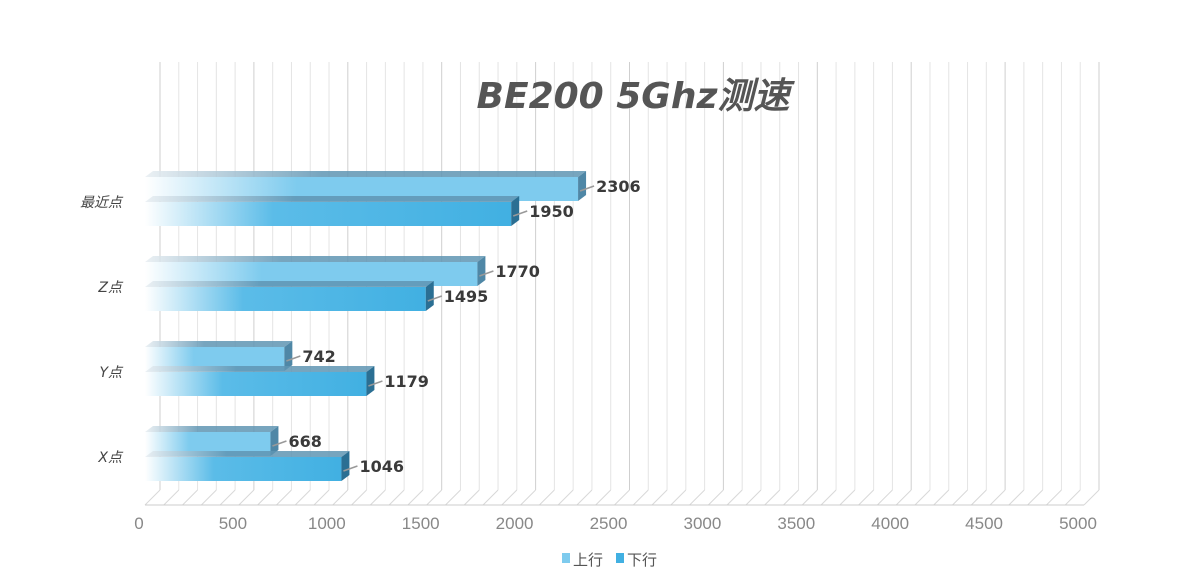  Describe the element at coordinates (636, 96) in the screenshot. I see `chart-title: BE200 5Ghz测速` at that location.